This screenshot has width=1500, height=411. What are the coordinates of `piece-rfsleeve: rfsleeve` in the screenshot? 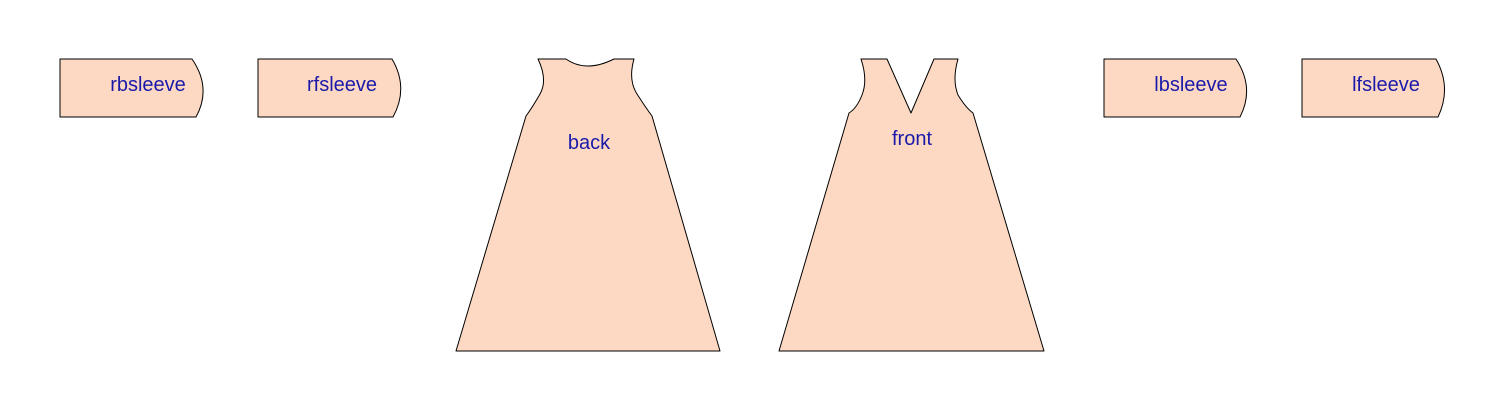 It's located at (329, 88).